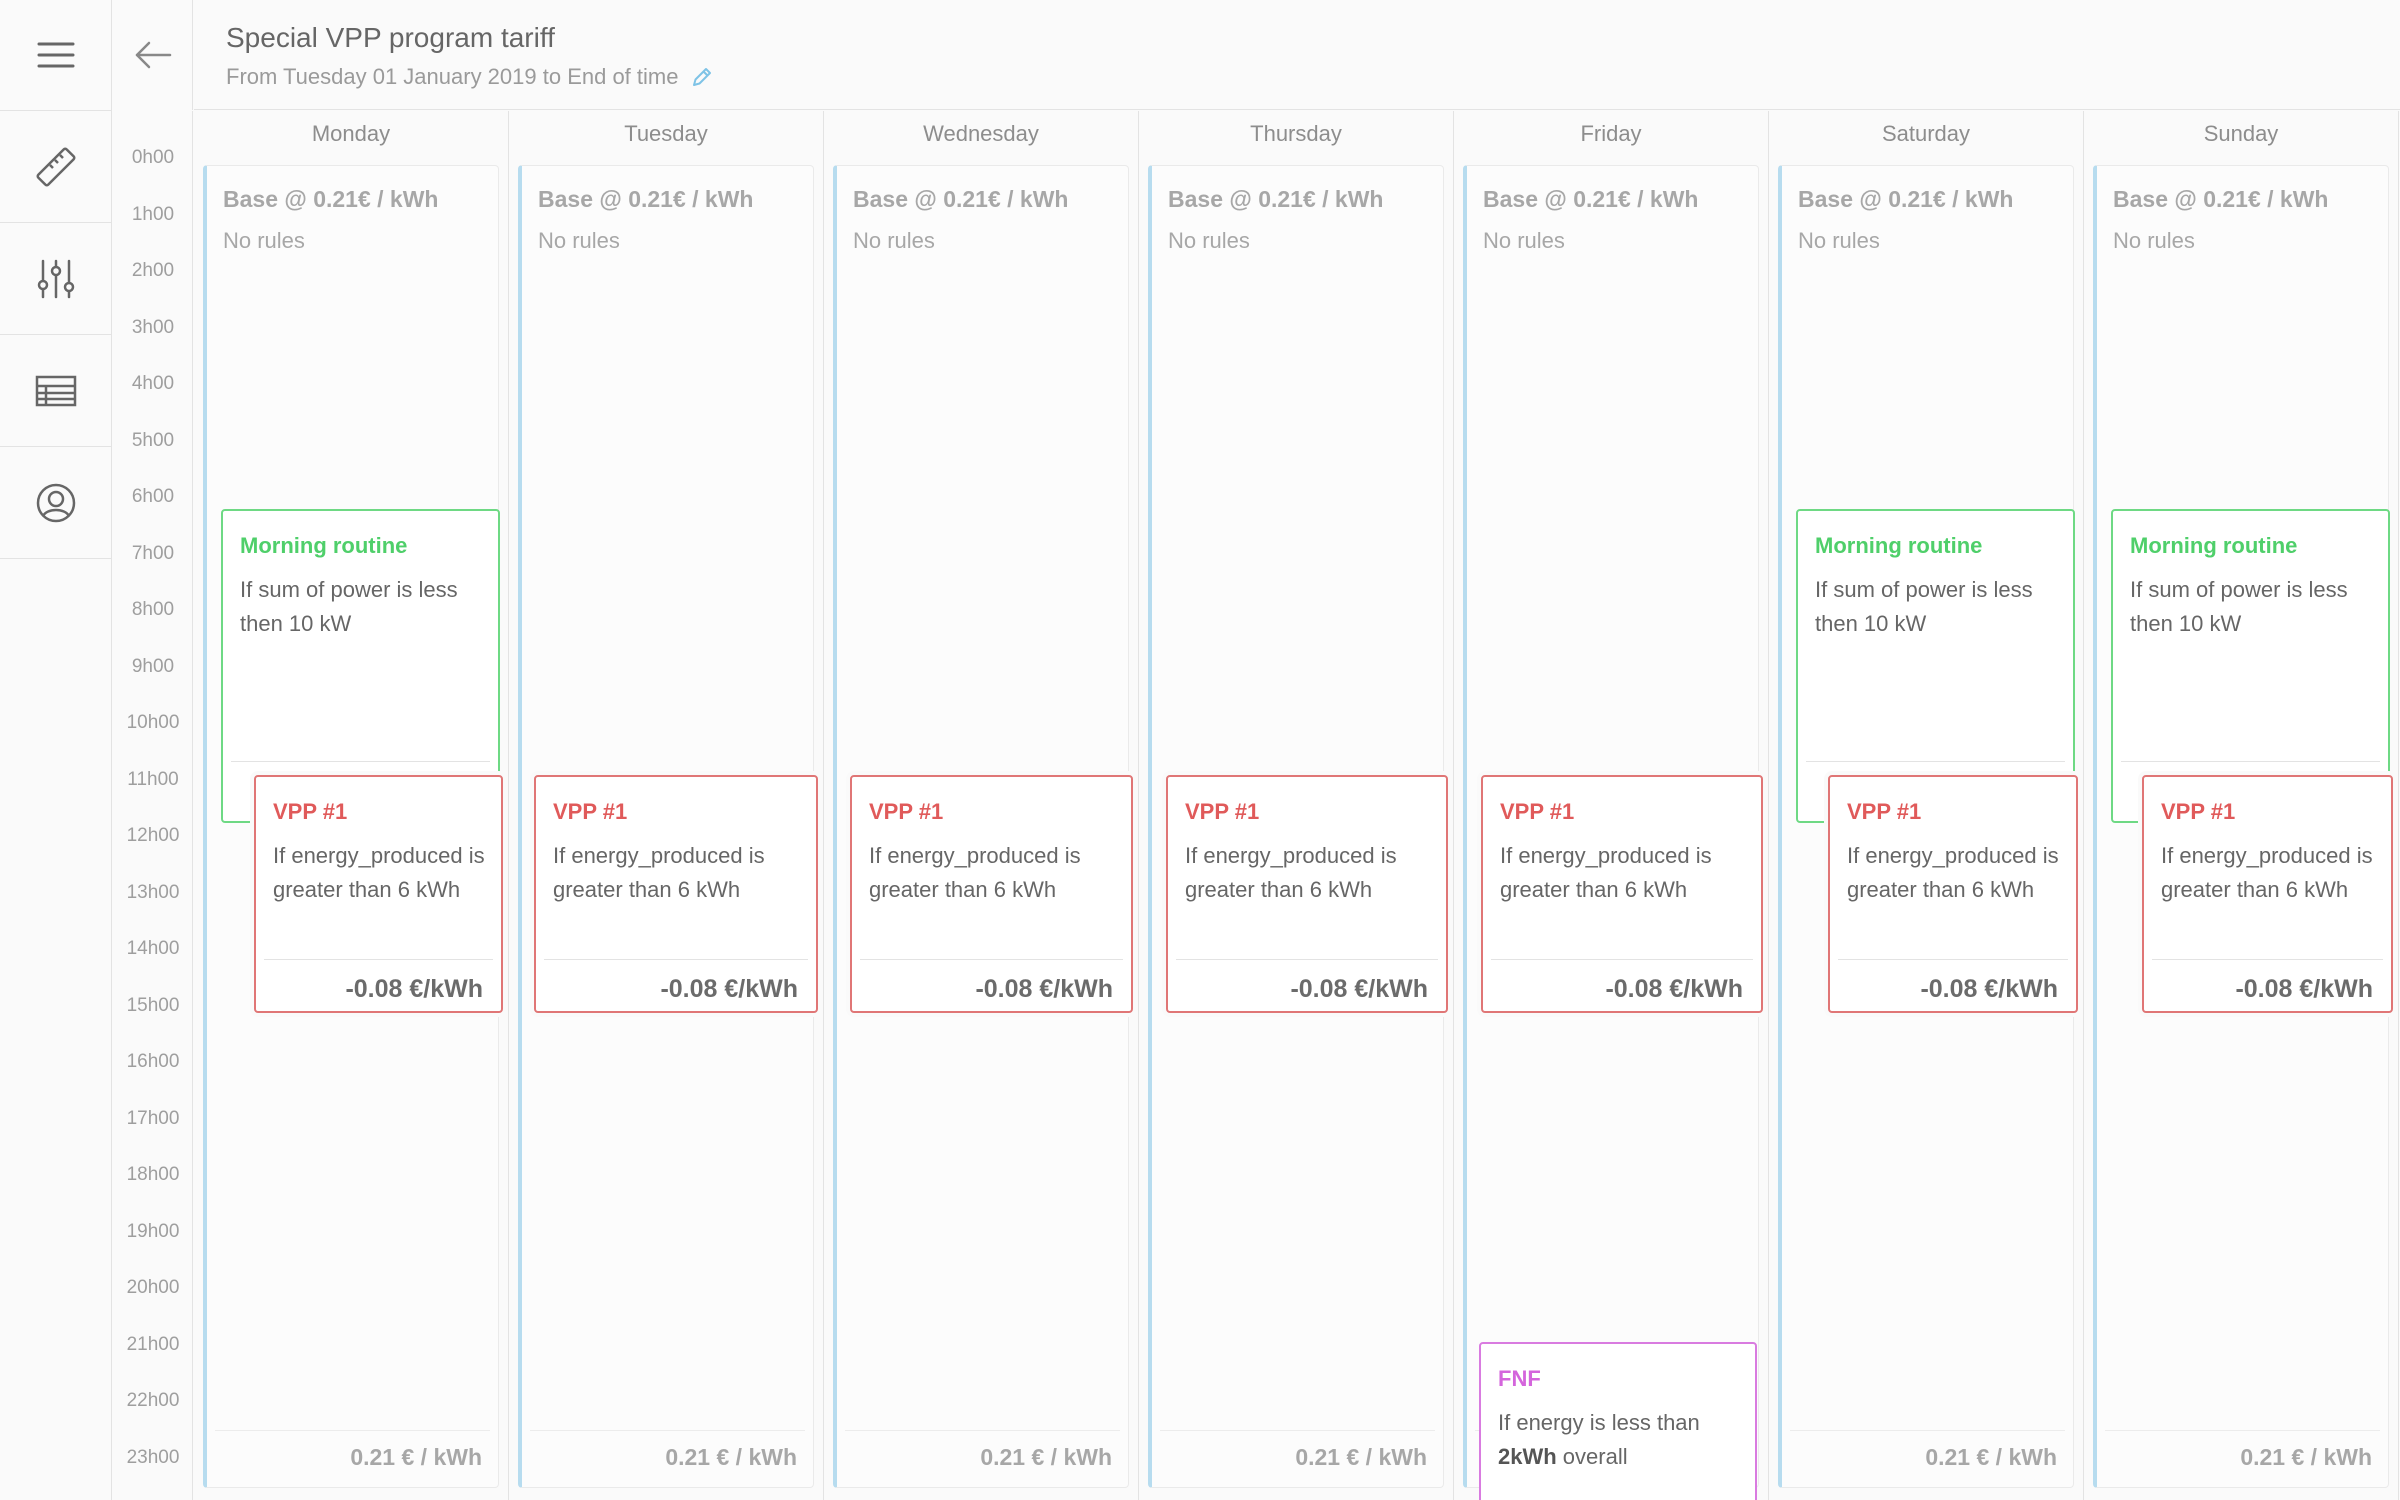 The image size is (2400, 1500). I want to click on rule-card-fnf: FNF If energy is less than 2kWh overall, so click(1618, 1421).